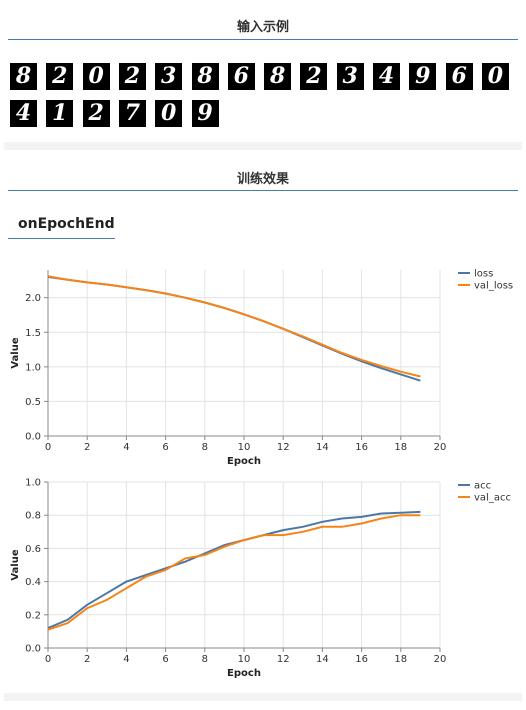  Describe the element at coordinates (492, 498) in the screenshot. I see `legend-label: val_acc` at that location.